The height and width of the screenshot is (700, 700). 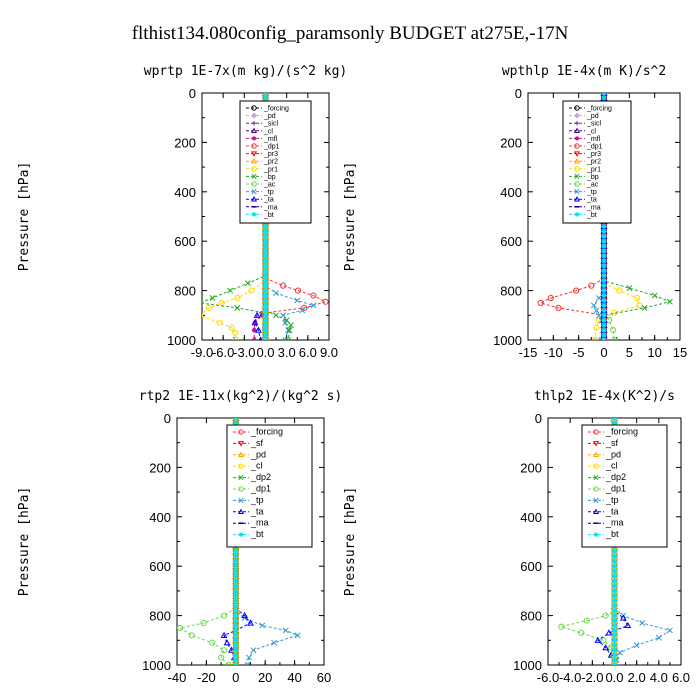 I want to click on x-tick-label: 3.0, so click(x=287, y=352).